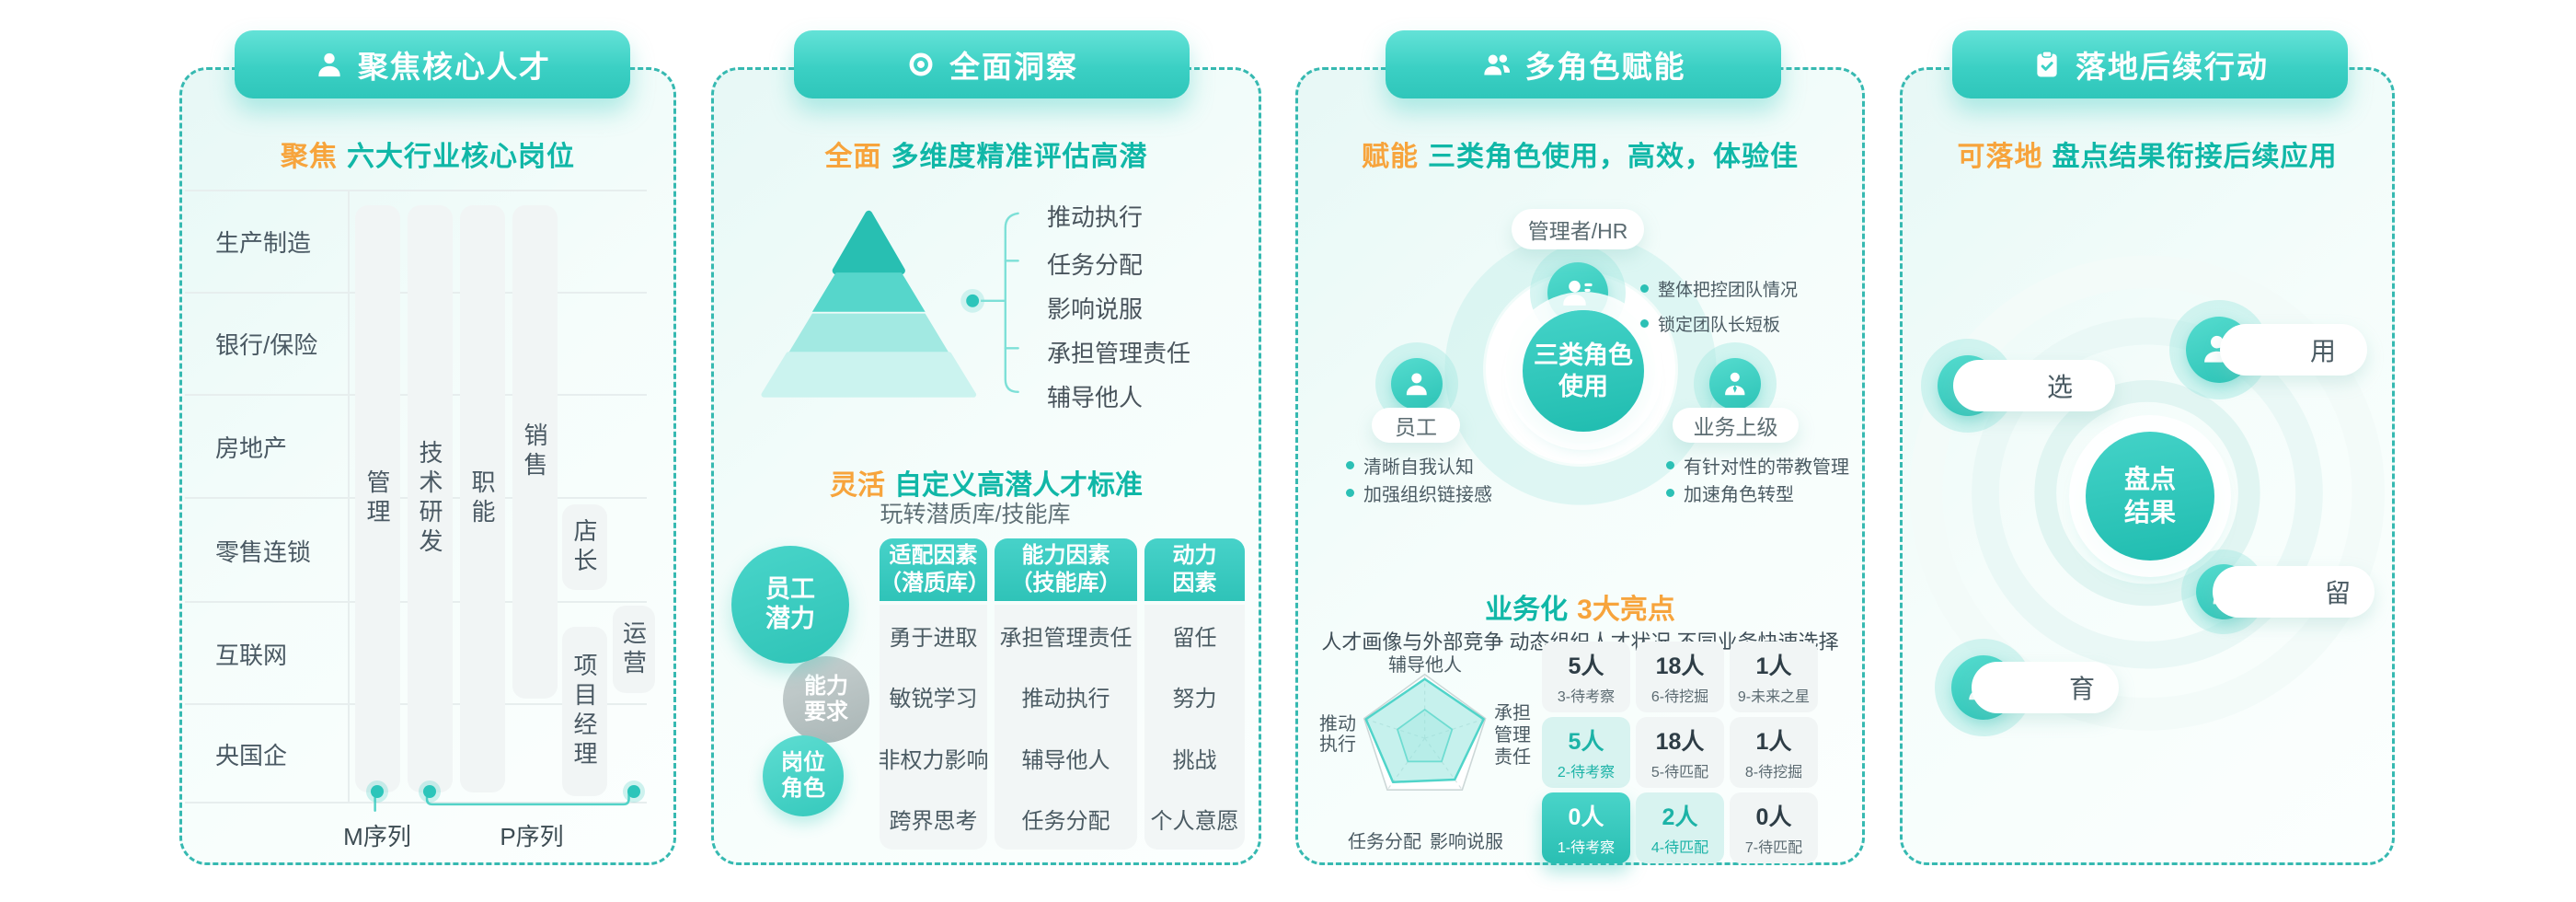 The width and height of the screenshot is (2576, 902). I want to click on panel3-subtitle: 赋能 三类角色使用，高效，体验佳, so click(1580, 153).